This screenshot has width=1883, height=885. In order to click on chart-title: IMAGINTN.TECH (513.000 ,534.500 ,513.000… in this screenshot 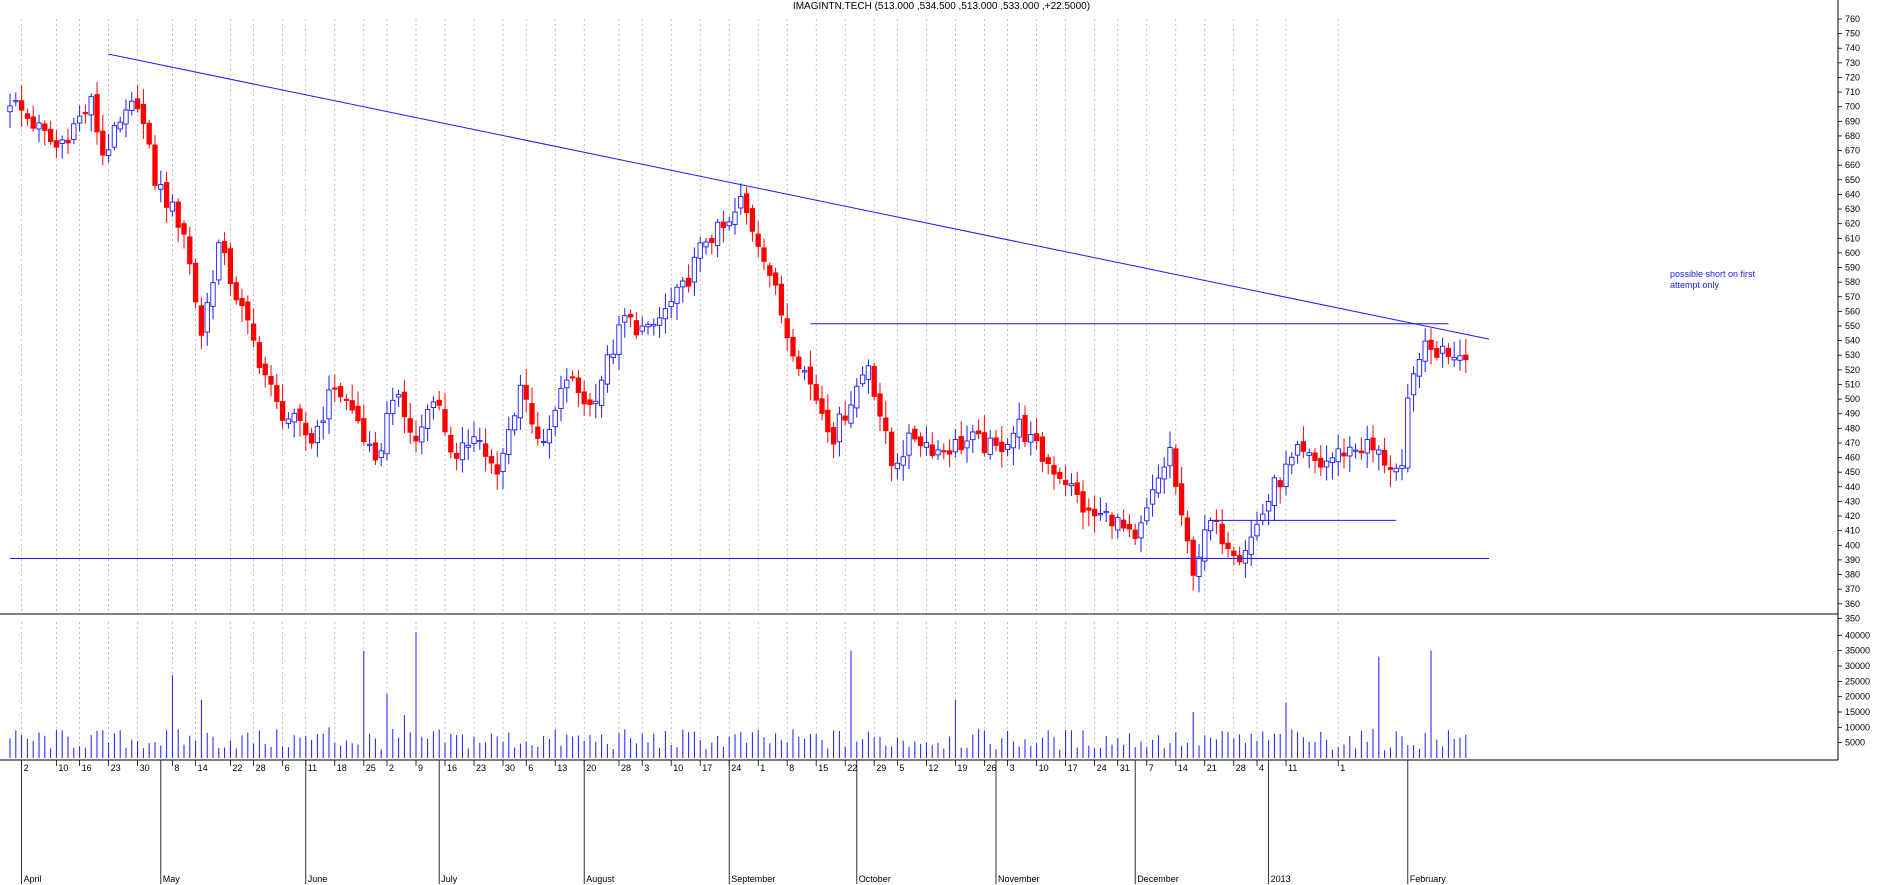, I will do `click(941, 6)`.